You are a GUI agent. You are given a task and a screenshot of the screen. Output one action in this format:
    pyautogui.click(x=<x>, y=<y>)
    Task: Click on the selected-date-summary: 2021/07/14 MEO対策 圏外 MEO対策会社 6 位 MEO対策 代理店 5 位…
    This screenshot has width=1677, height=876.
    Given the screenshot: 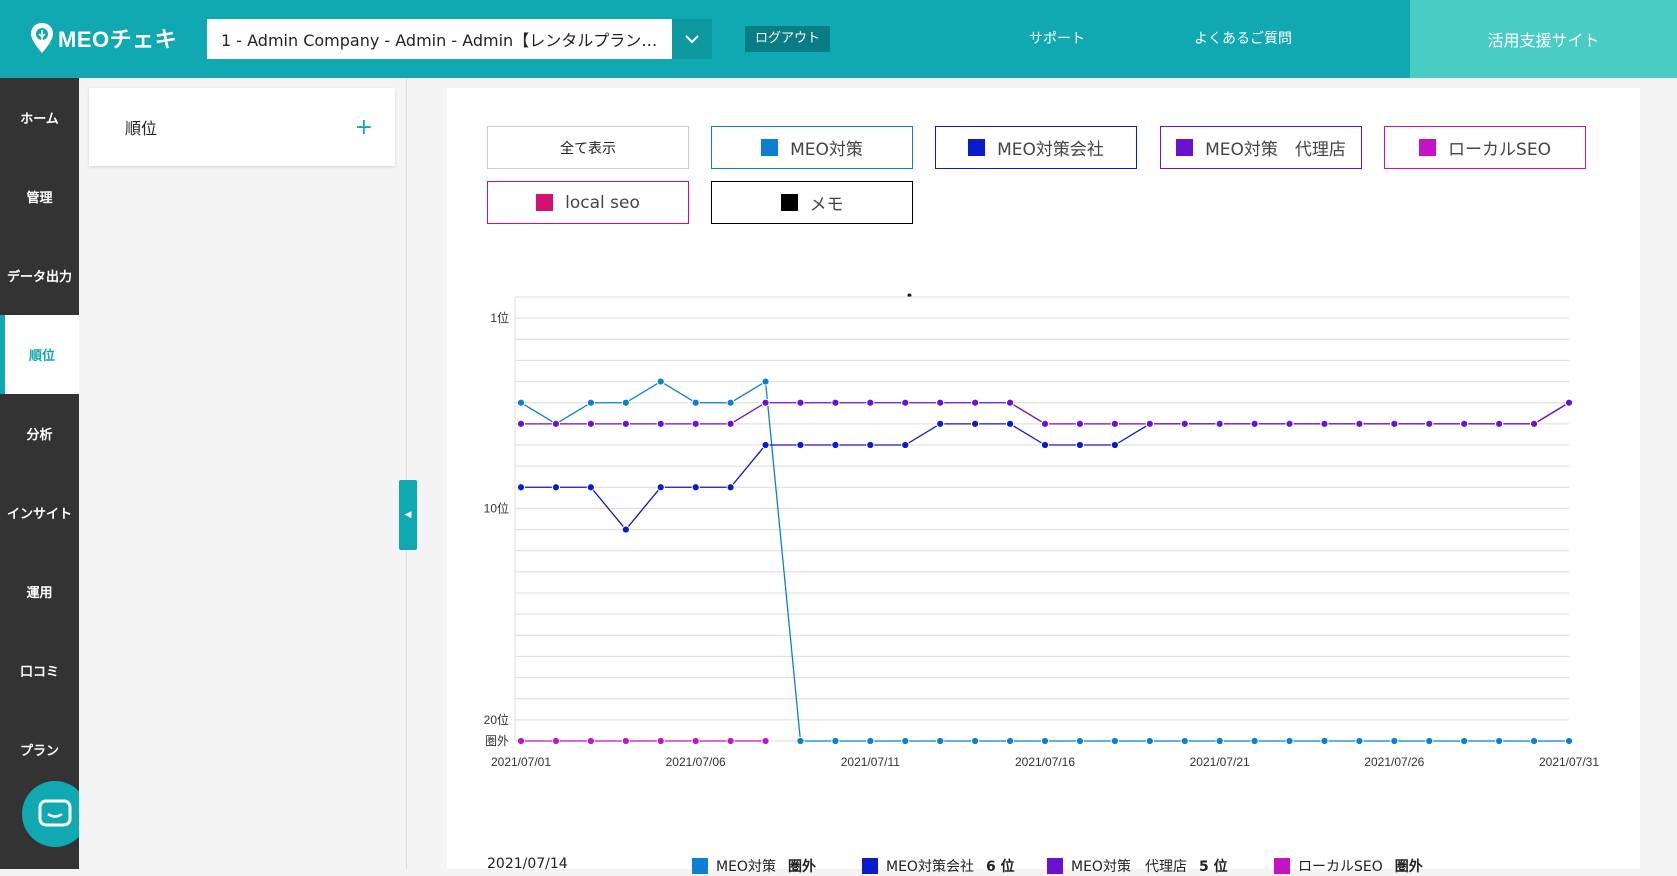 What is the action you would take?
    pyautogui.click(x=1062, y=866)
    